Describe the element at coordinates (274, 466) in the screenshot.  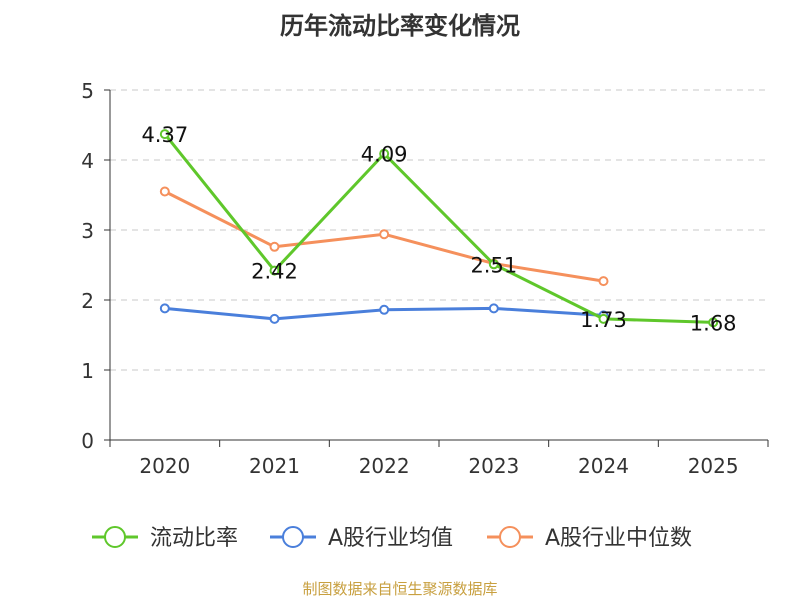
I see `x-tick-label: 2021` at that location.